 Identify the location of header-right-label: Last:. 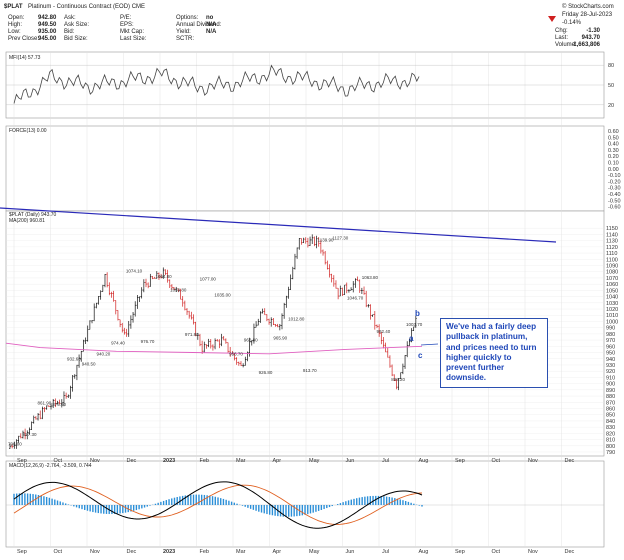
(561, 38).